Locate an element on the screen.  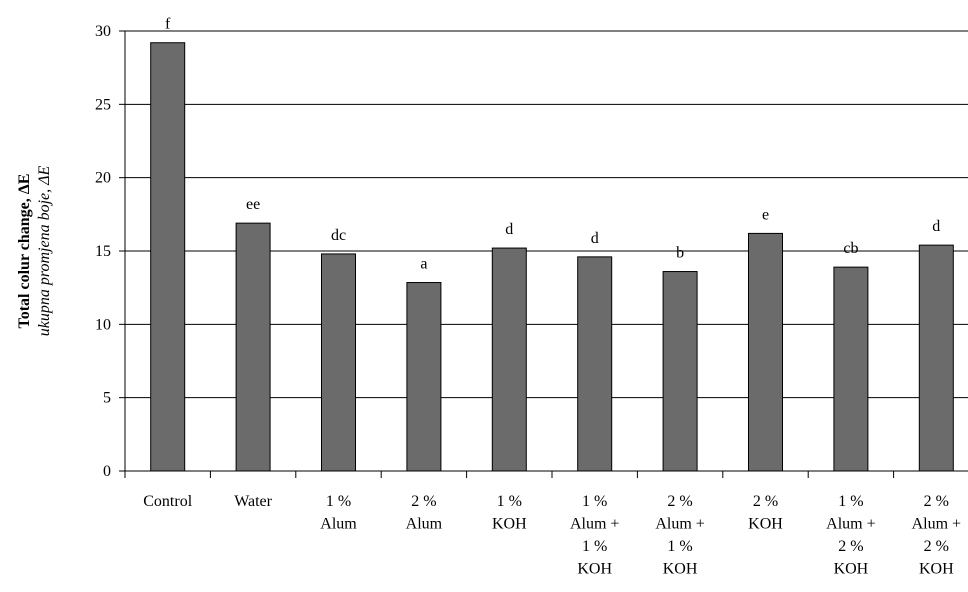
y-axis-title-primary: Total colur change, ΔE is located at coordinates (24, 251).